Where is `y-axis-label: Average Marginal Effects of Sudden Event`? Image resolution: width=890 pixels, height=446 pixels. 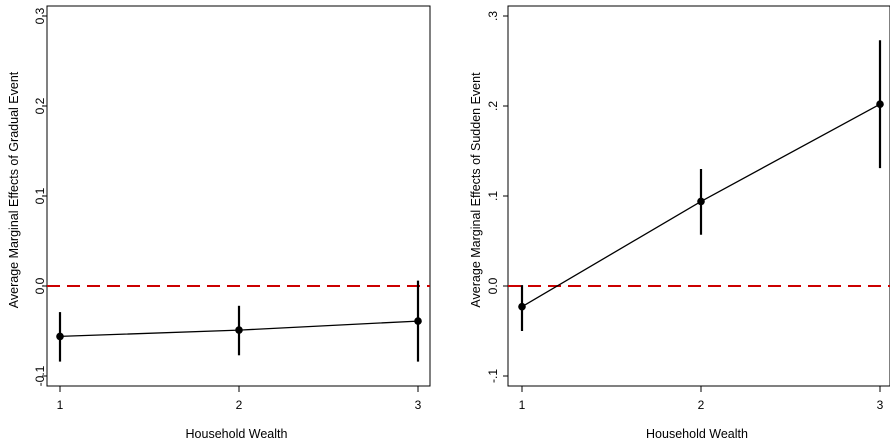 y-axis-label: Average Marginal Effects of Sudden Event is located at coordinates (476, 190).